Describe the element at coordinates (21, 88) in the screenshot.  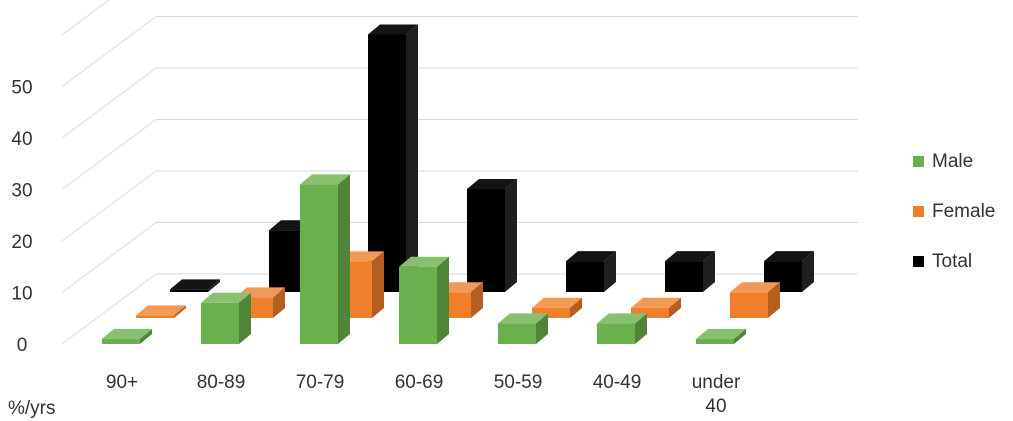
I see `y-tick-label: 50` at that location.